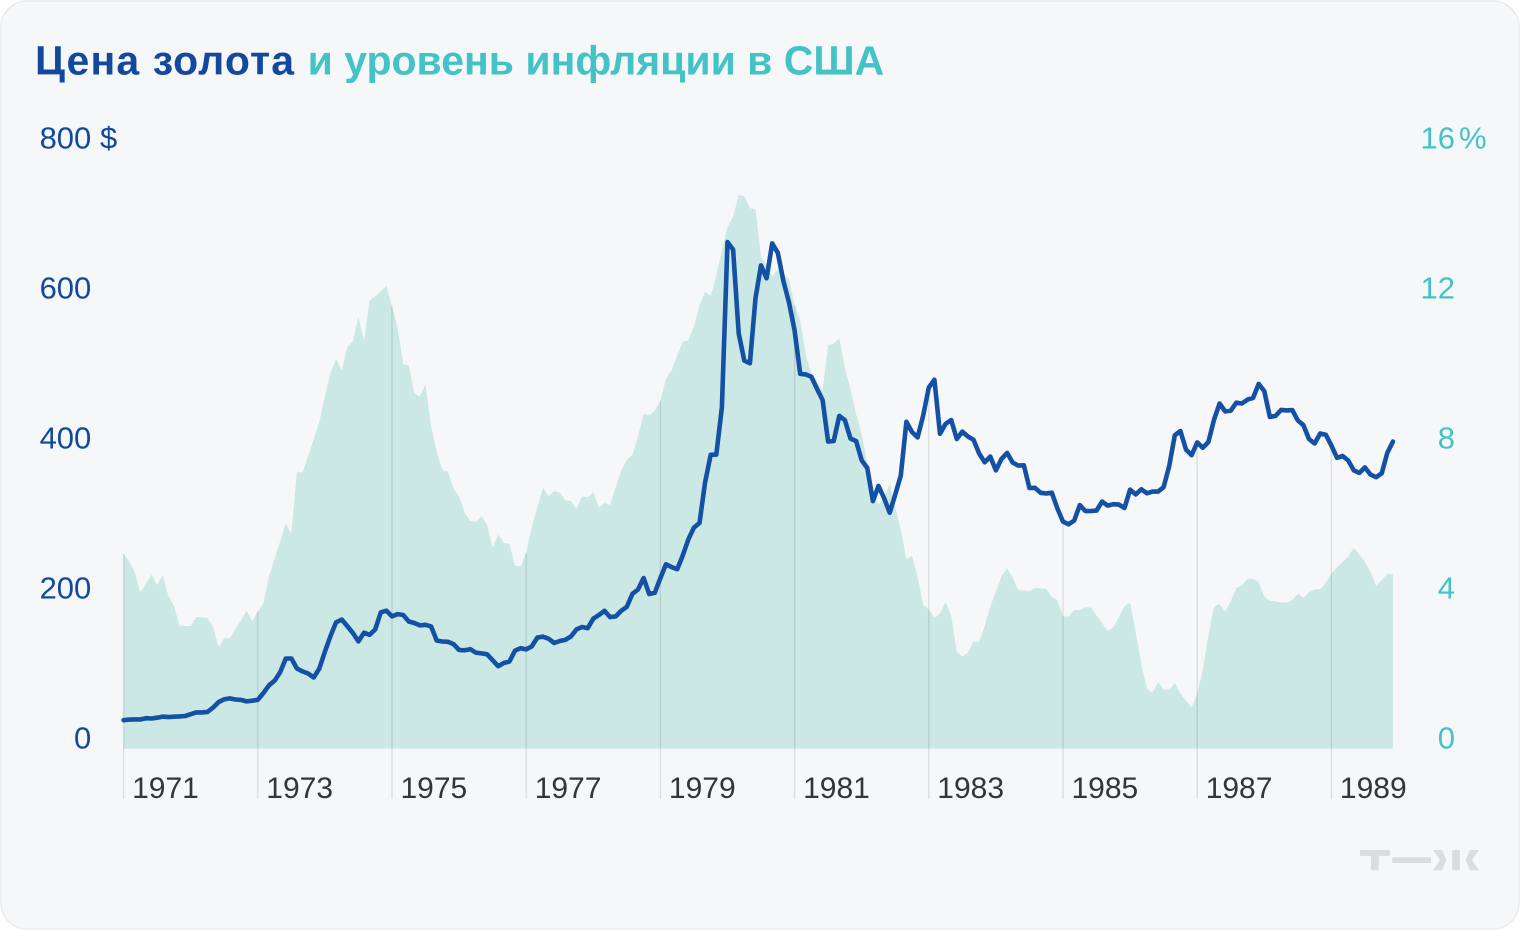 The height and width of the screenshot is (930, 1520). Describe the element at coordinates (165, 788) in the screenshot. I see `svg-text: 1971` at that location.